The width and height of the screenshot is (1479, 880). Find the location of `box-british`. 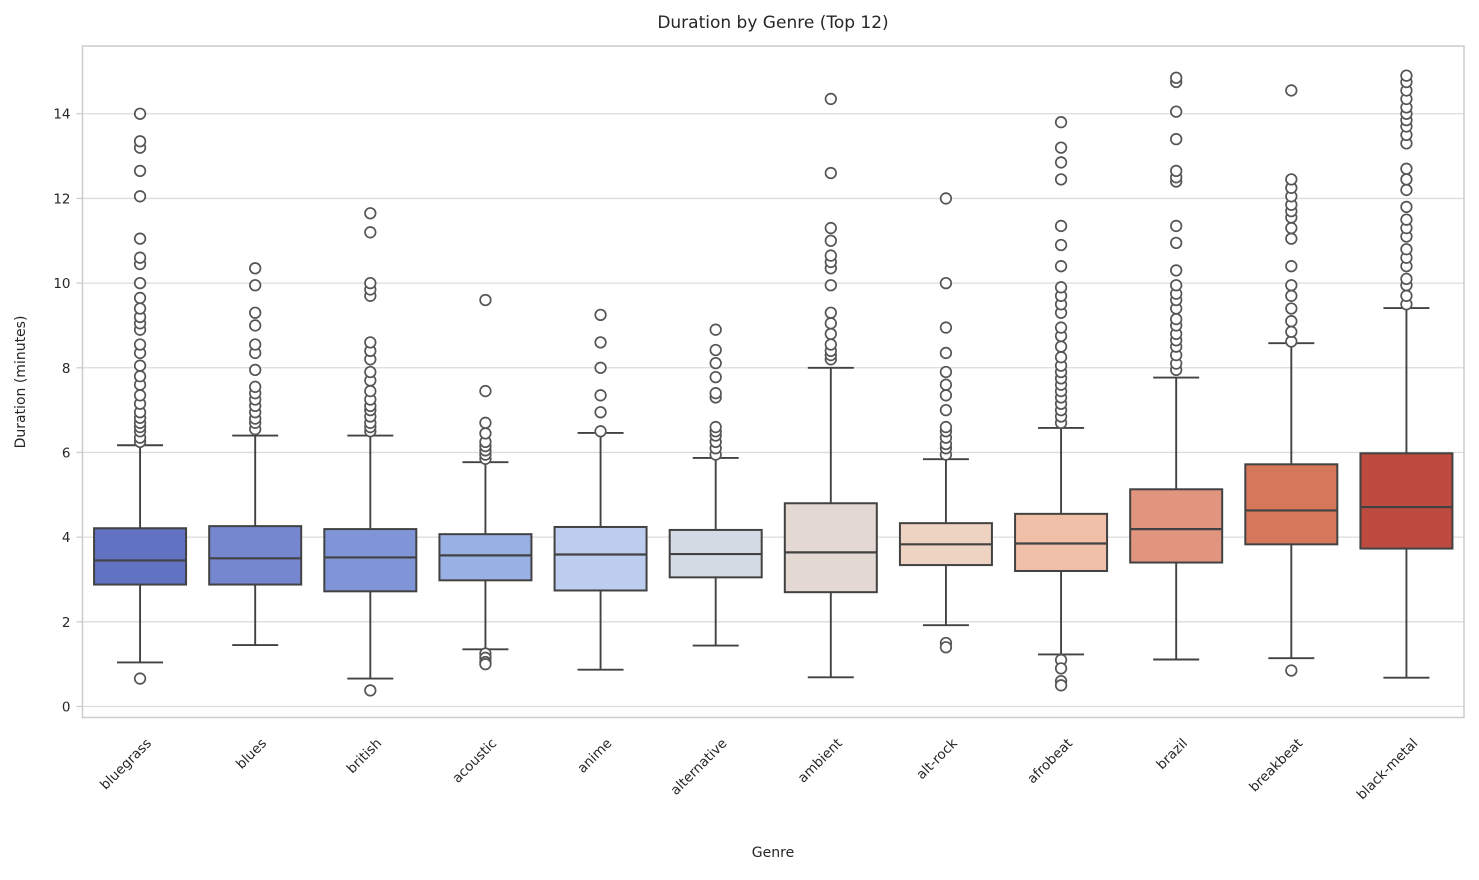

box-british is located at coordinates (370, 452).